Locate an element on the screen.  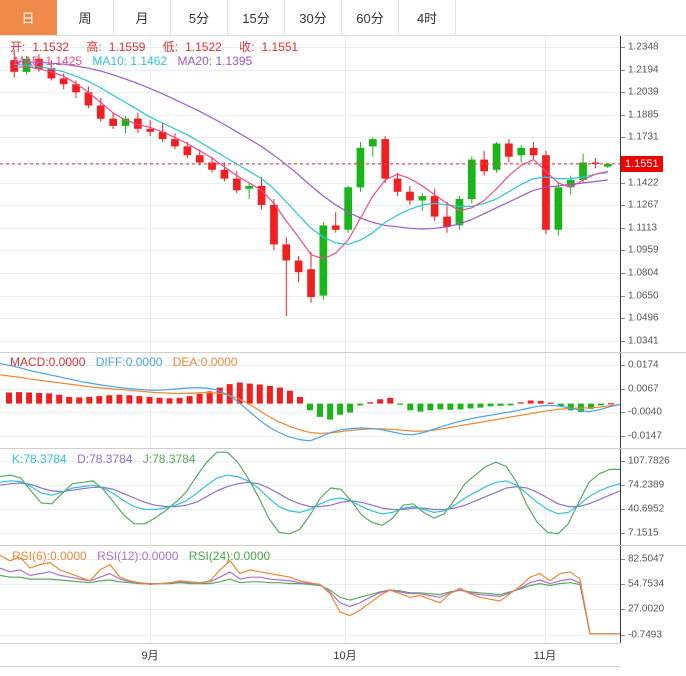
tab-60min-label: 60分 is located at coordinates (370, 18).